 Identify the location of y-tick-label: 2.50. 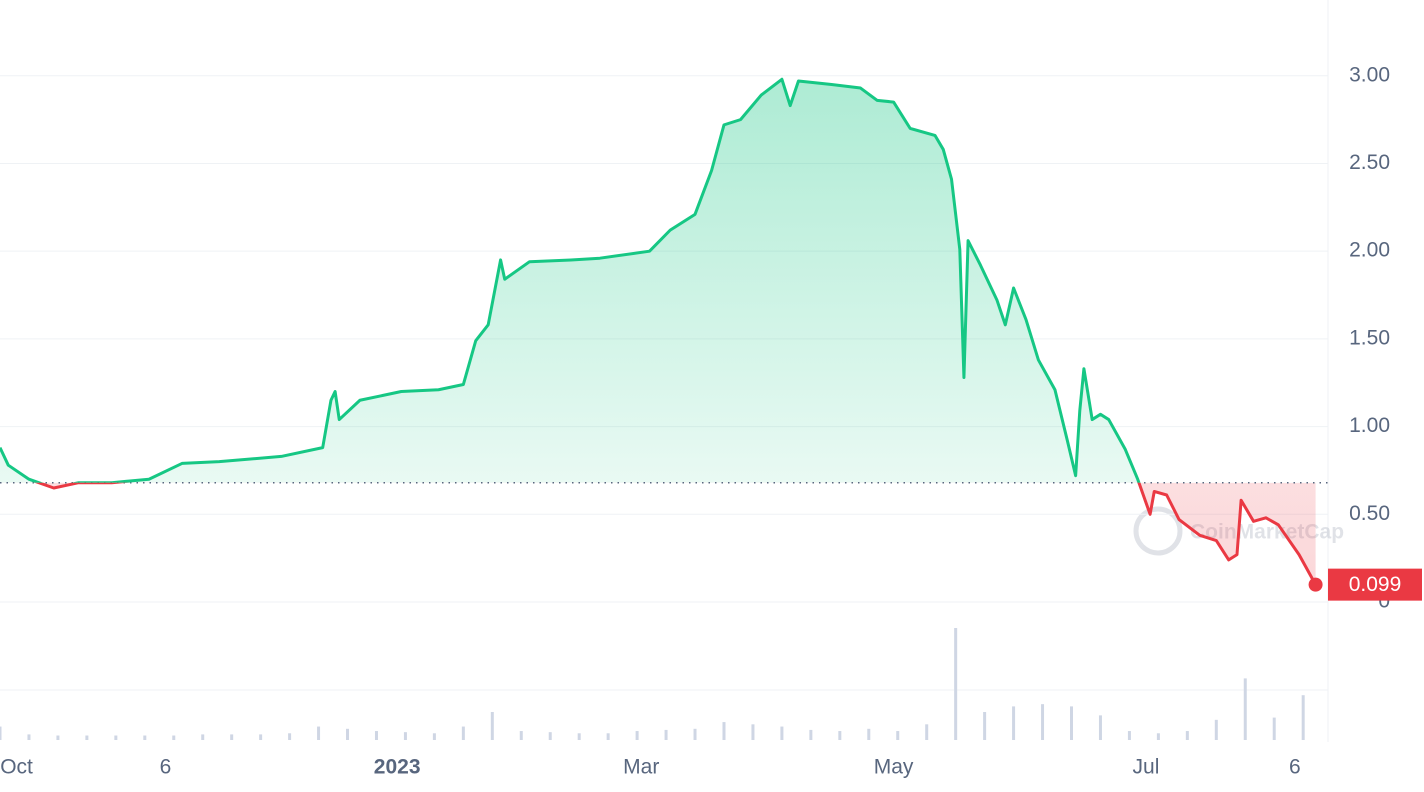
(1369, 162).